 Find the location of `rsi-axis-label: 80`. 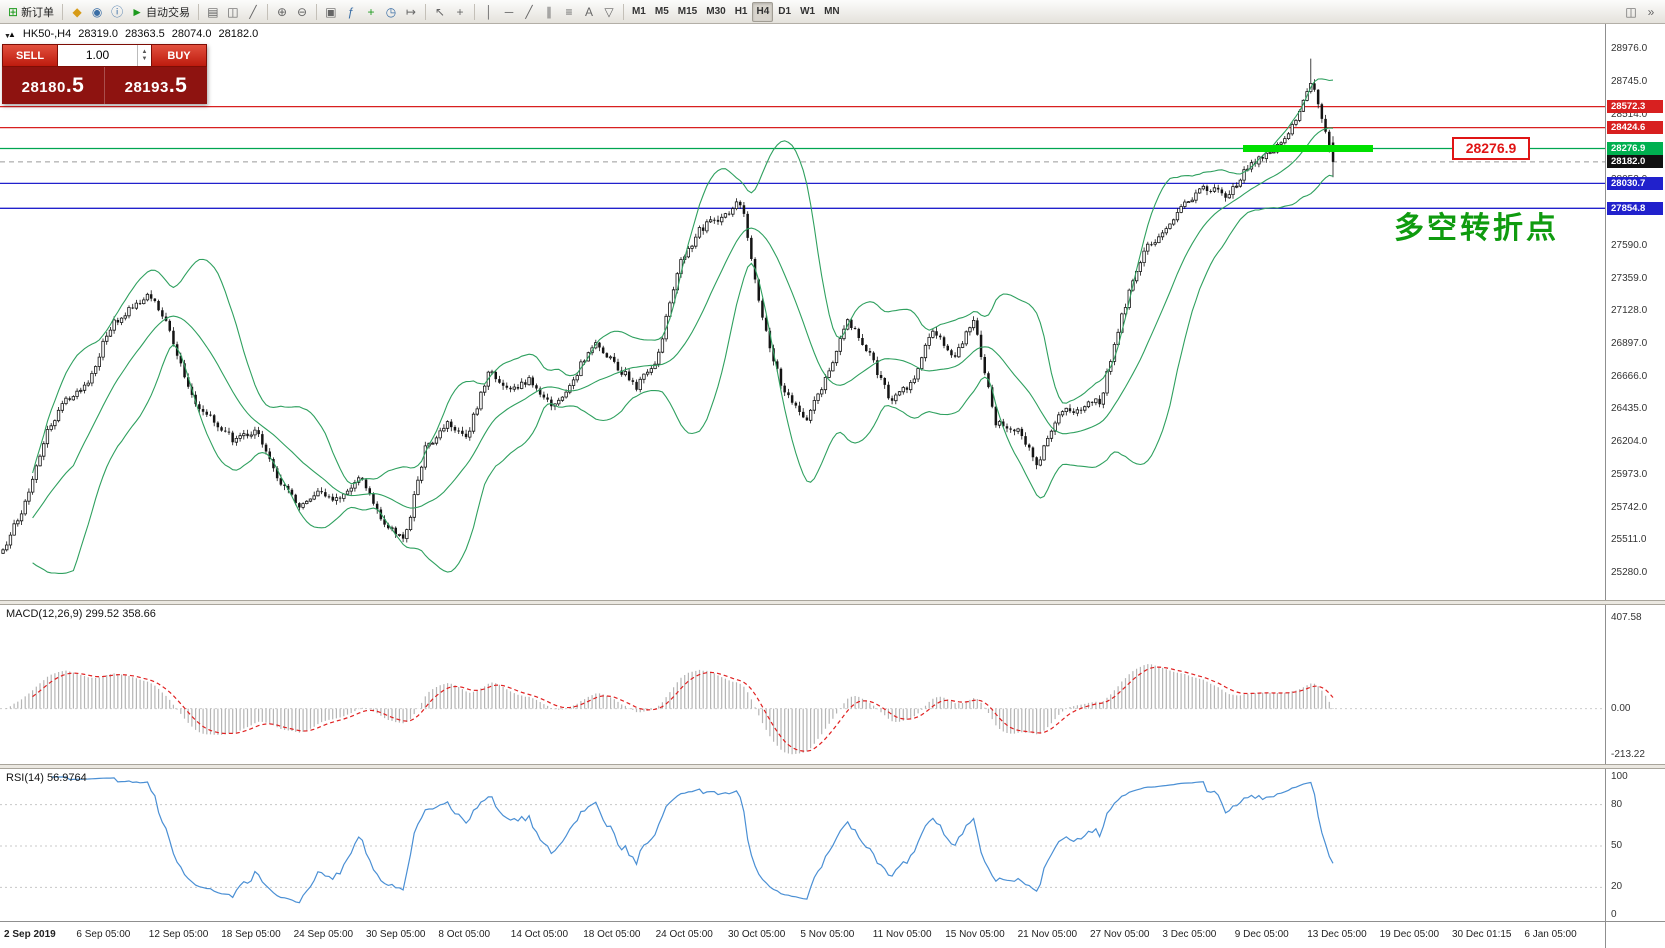

rsi-axis-label: 80 is located at coordinates (1617, 804).